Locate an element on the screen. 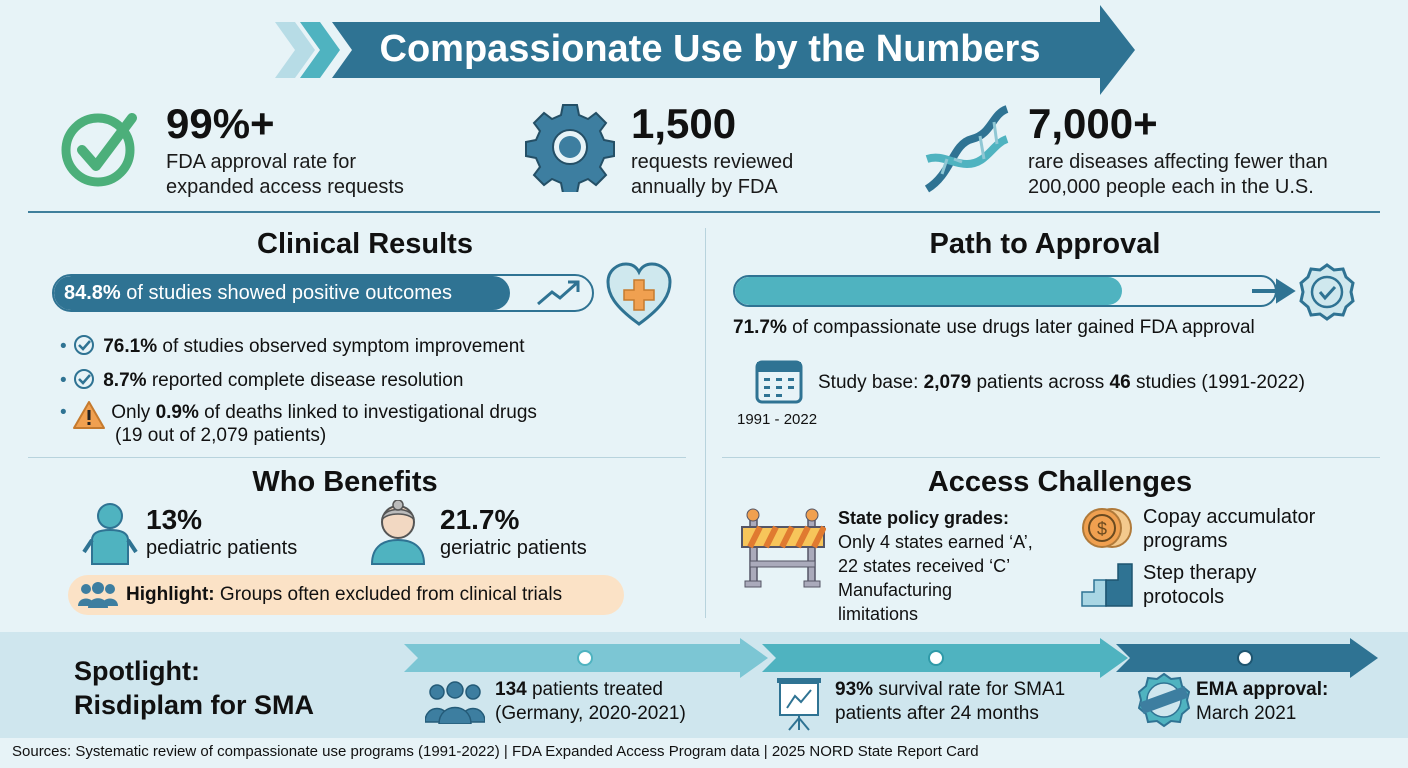  timeline-arrows is located at coordinates (891, 658).